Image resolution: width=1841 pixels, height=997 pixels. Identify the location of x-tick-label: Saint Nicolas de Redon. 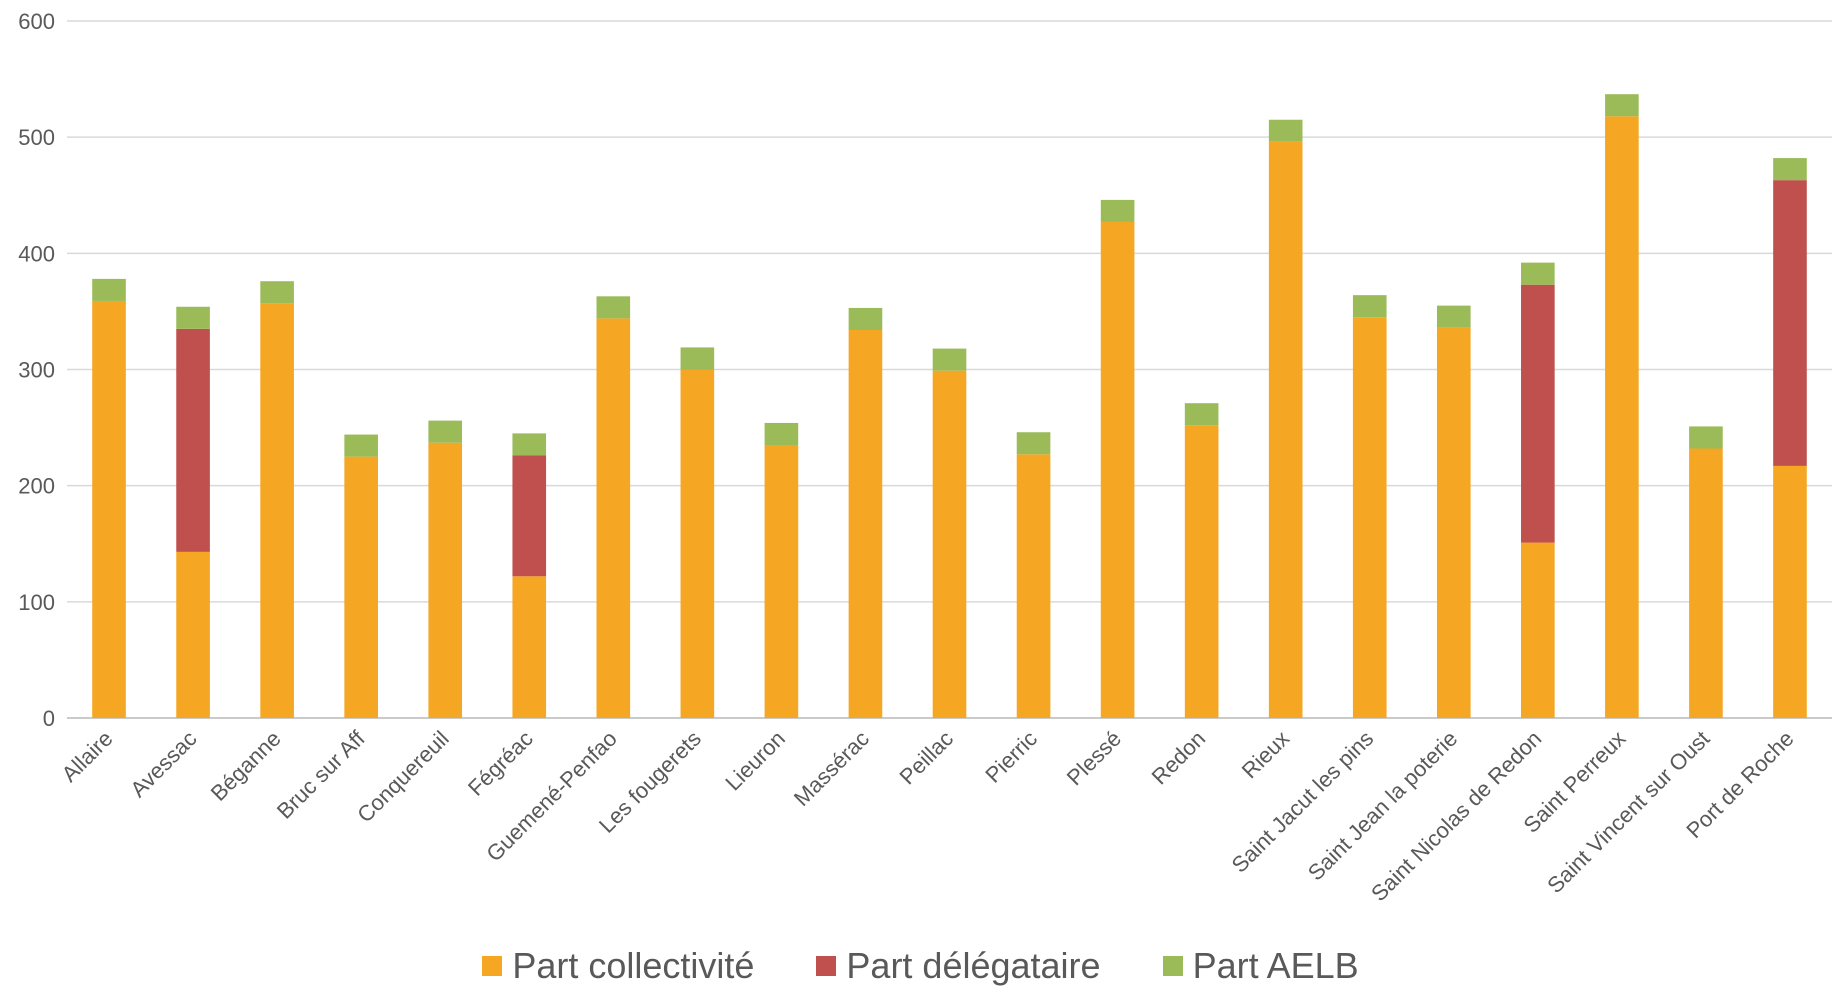
(1456, 816).